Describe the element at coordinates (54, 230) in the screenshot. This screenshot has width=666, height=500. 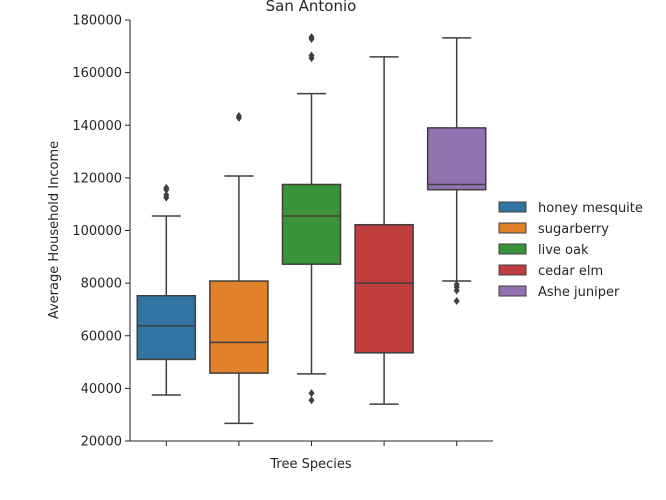
I see `y-axis-label: Average Household Income` at that location.